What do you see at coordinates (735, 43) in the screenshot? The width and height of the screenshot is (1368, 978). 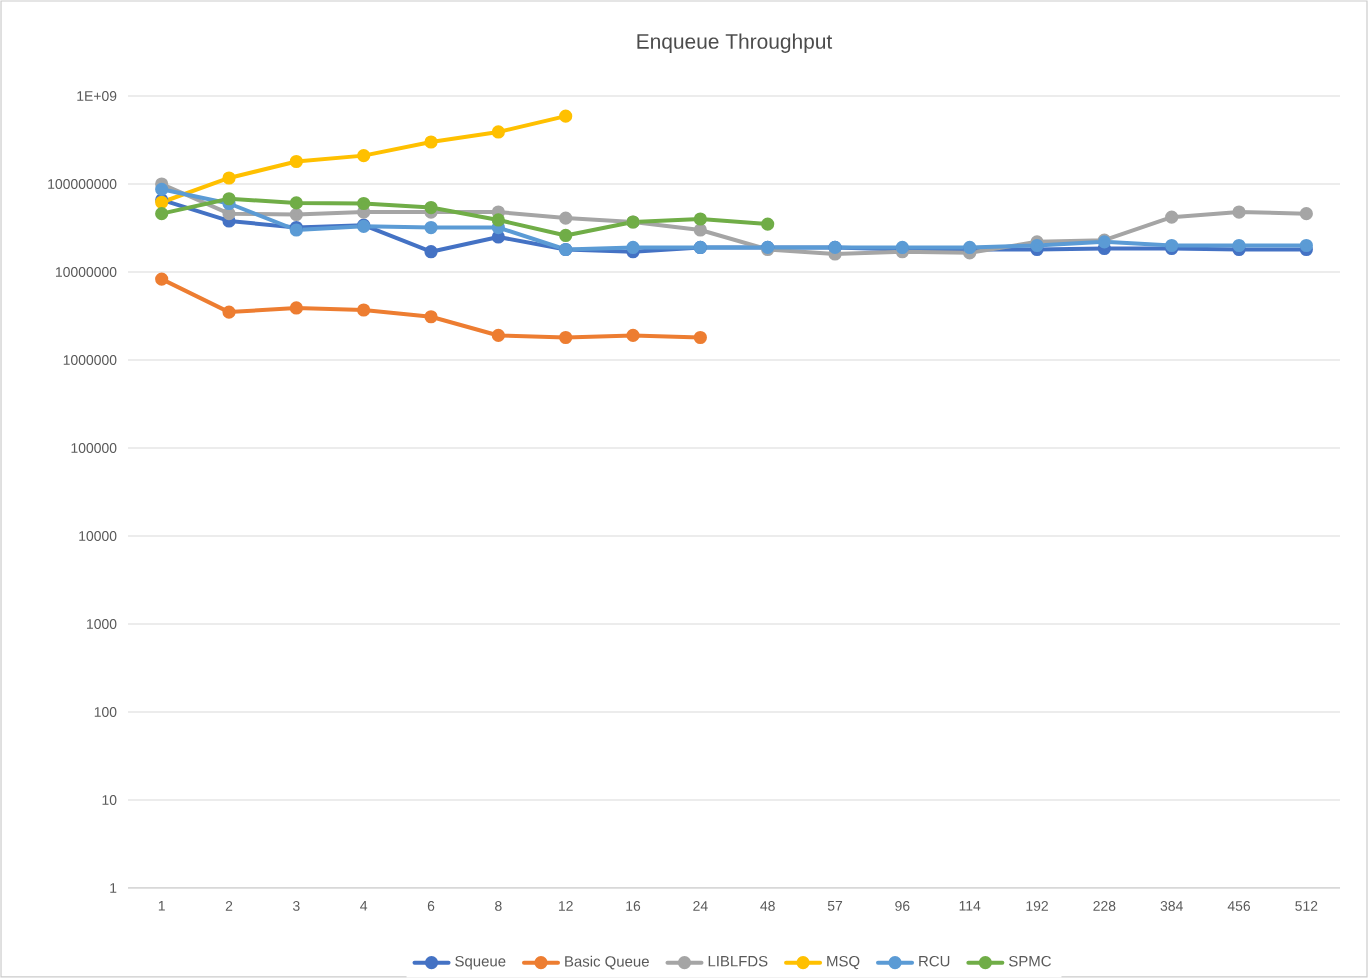 I see `chart-title: Enqueue Throughput` at bounding box center [735, 43].